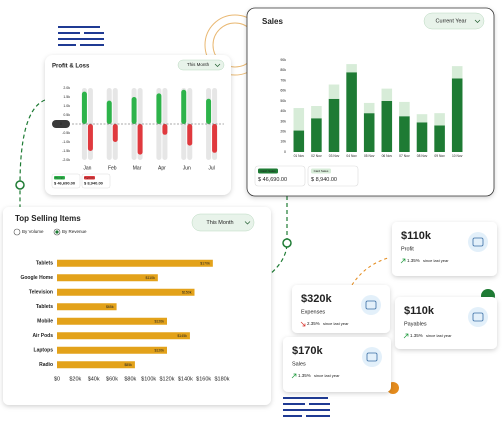 This screenshot has height=421, width=504. Describe the element at coordinates (407, 249) in the screenshot. I see `stat-label: Profit` at that location.